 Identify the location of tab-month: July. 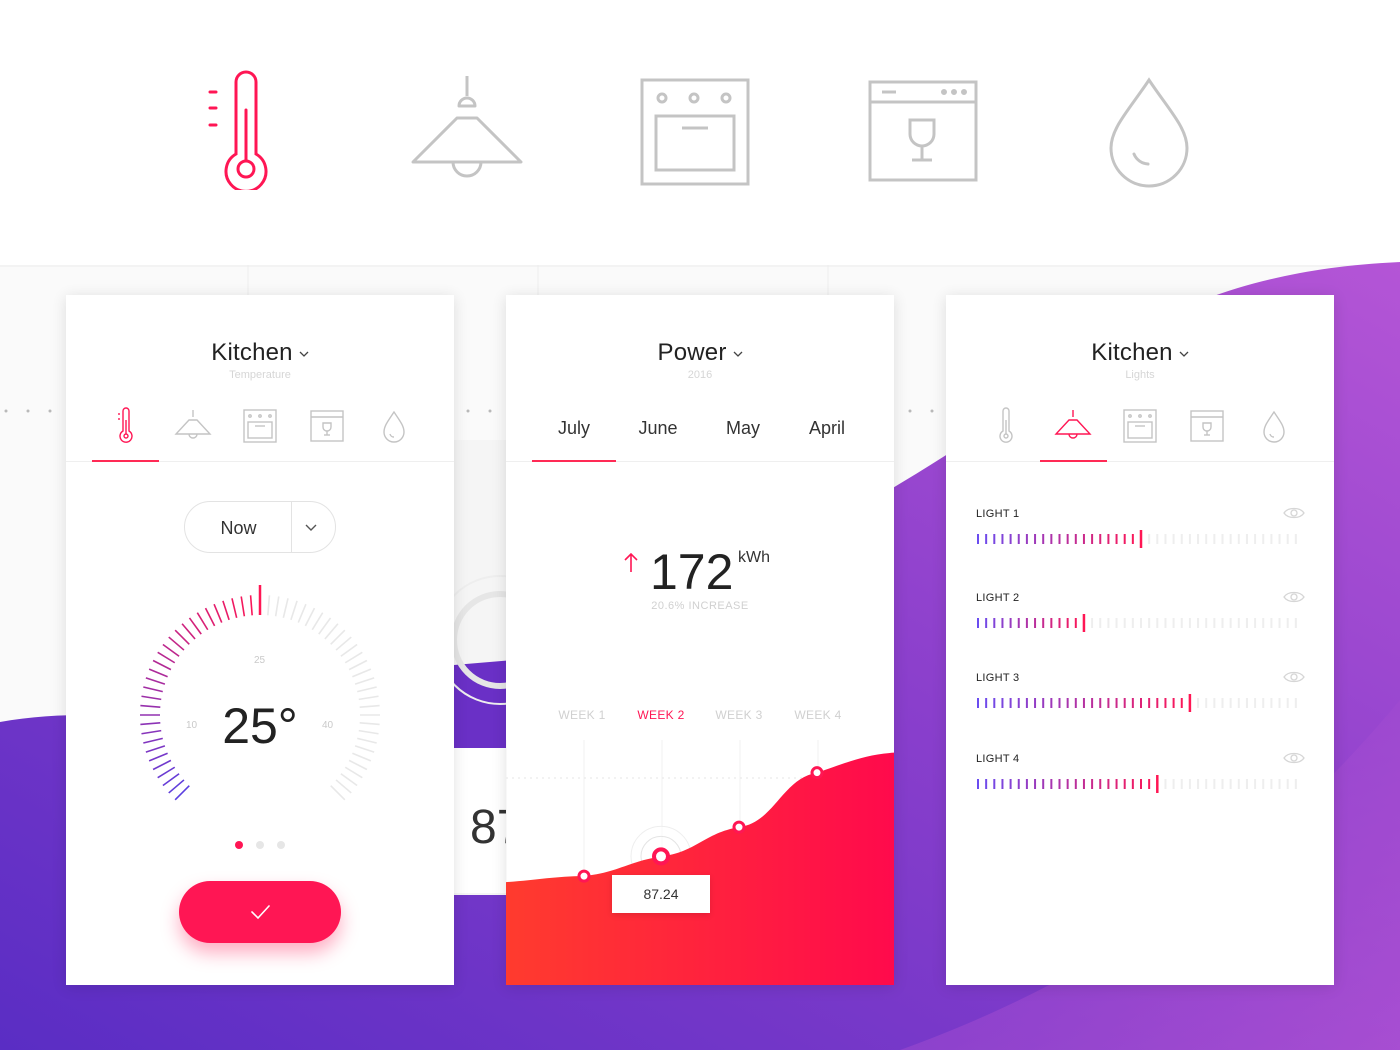
(573, 428).